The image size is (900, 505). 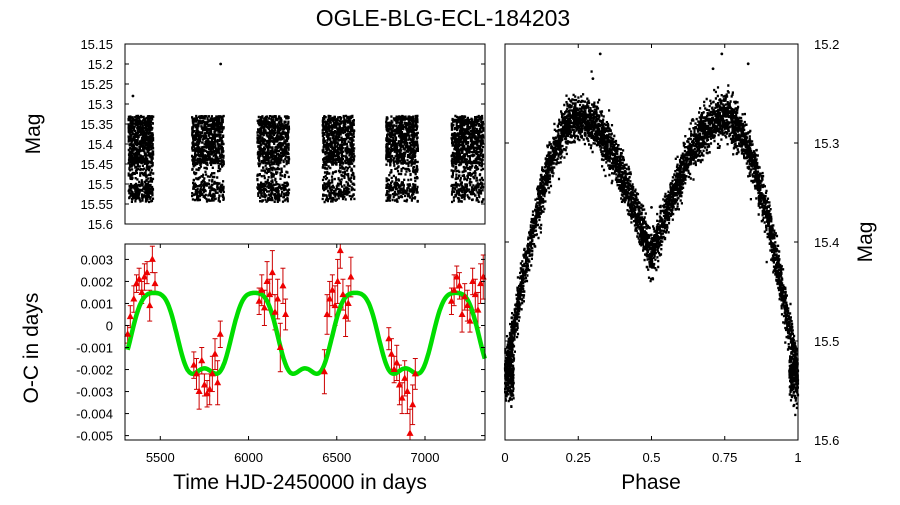 What do you see at coordinates (797, 457) in the screenshot?
I see `ph-xtick-label: 1` at bounding box center [797, 457].